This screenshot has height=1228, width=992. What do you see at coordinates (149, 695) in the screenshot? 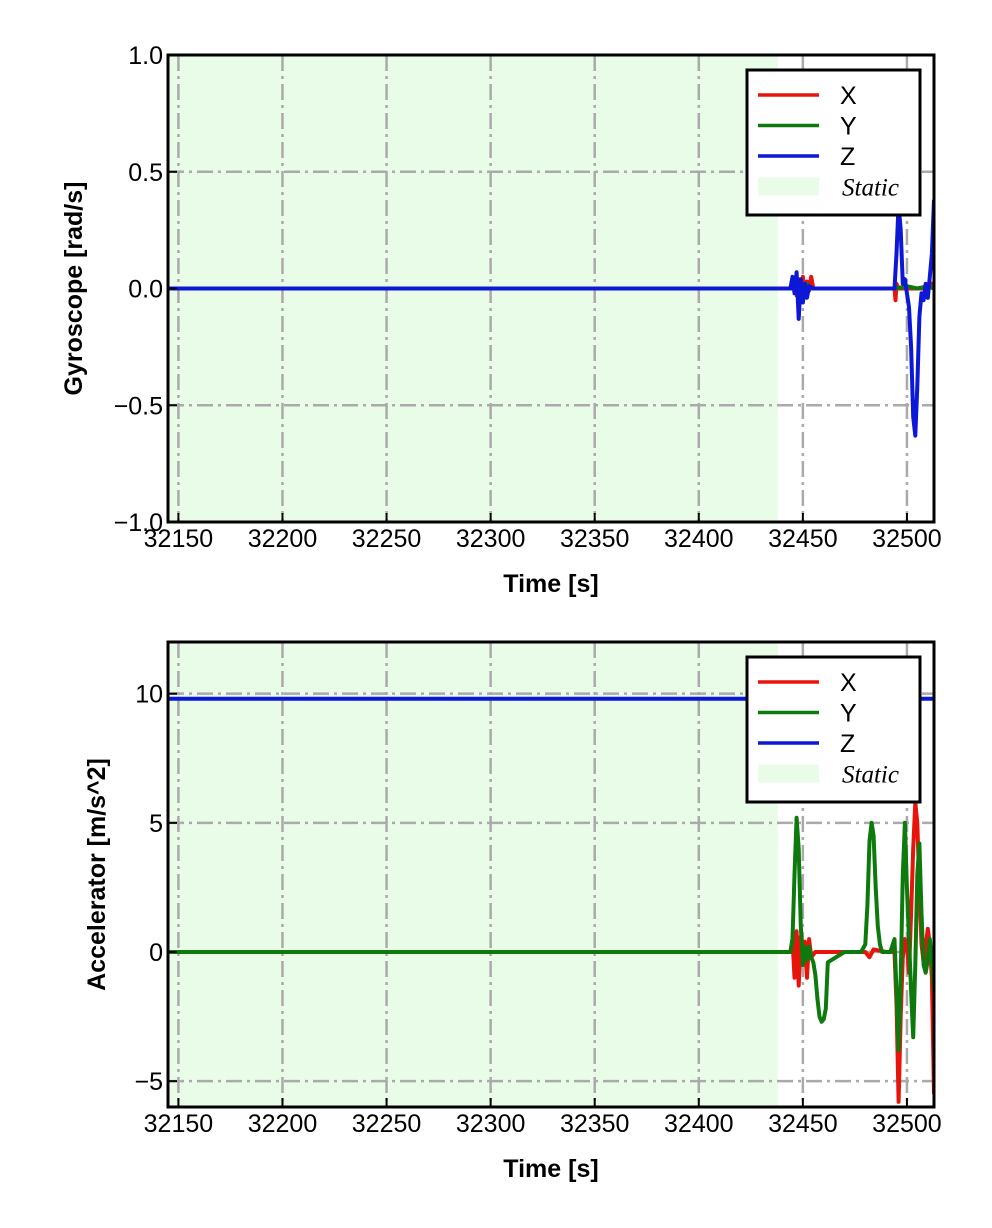
I see `y-tick-label-3: 10` at bounding box center [149, 695].